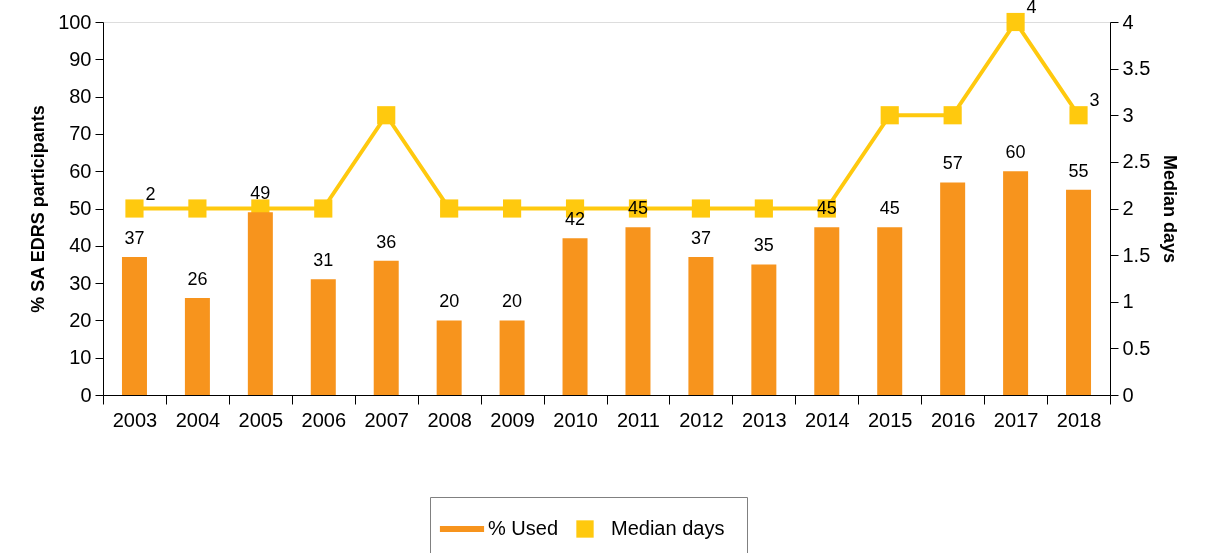 Image resolution: width=1206 pixels, height=553 pixels. Describe the element at coordinates (1128, 301) in the screenshot. I see `y2-tick-label: 1` at that location.